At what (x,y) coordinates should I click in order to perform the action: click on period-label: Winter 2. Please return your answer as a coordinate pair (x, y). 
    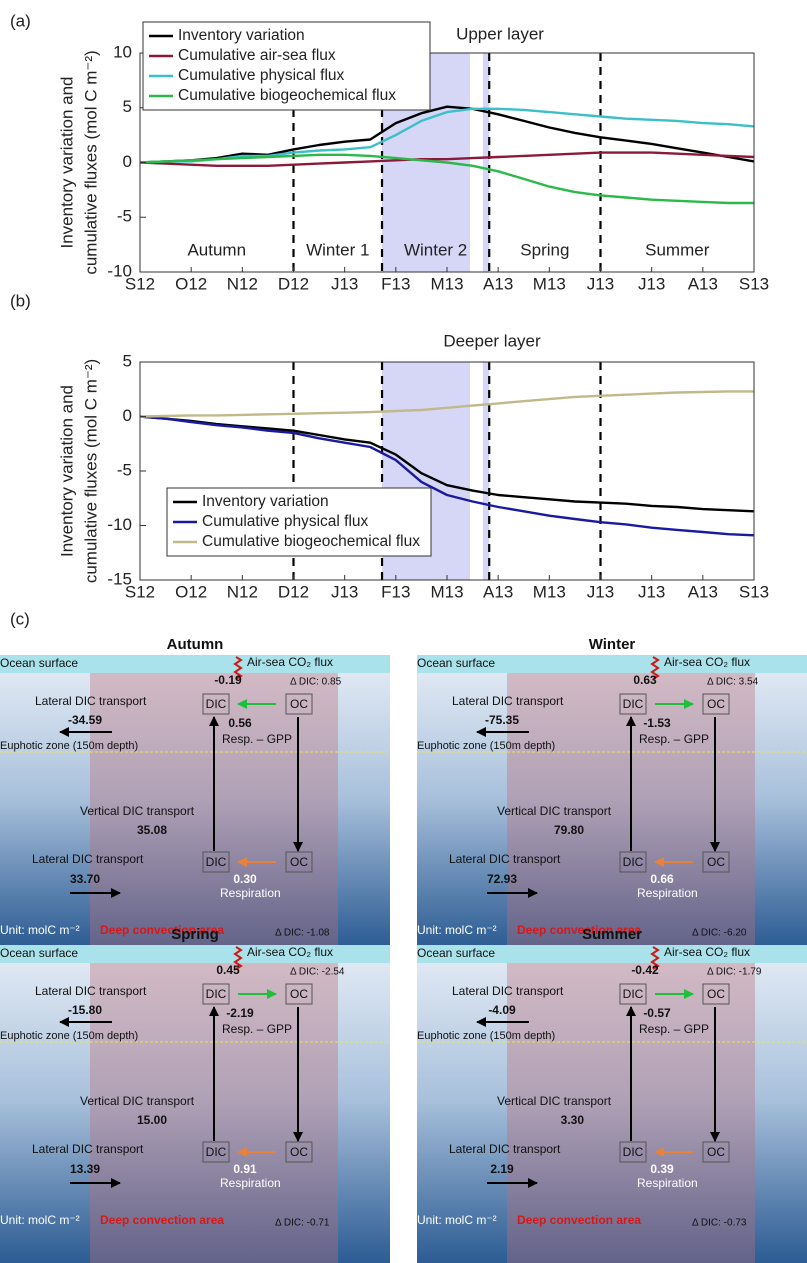
    Looking at the image, I should click on (435, 249).